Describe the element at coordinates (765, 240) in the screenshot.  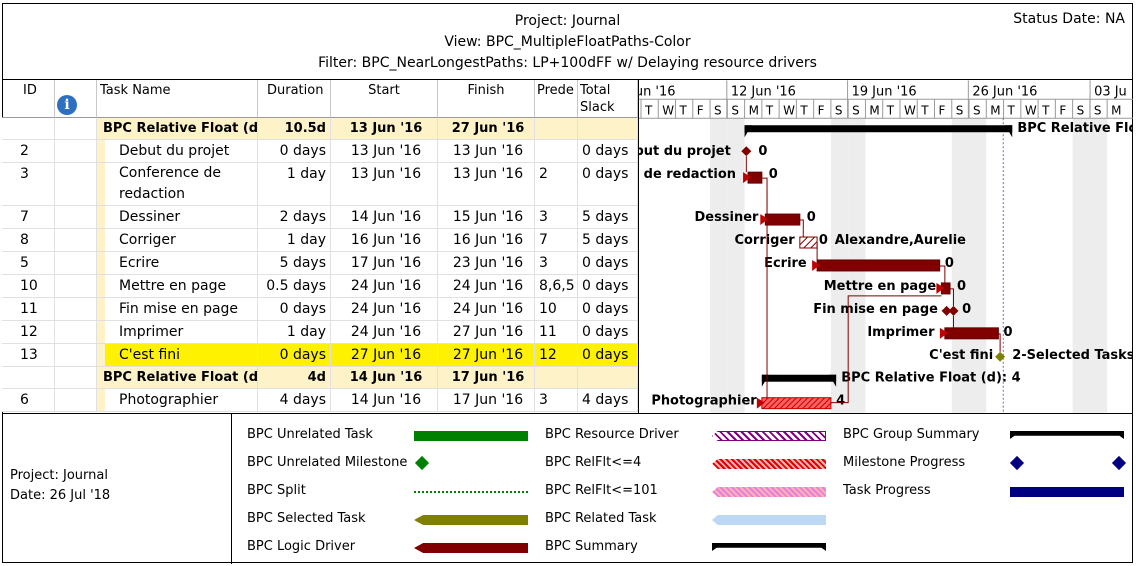
I see `task-left-label: Corriger` at that location.